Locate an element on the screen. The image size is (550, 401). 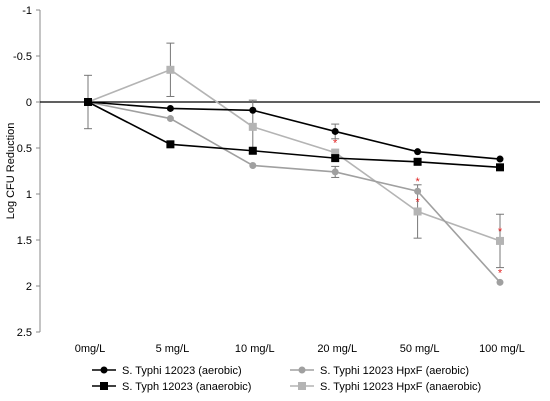
x-tick-label: 5 mg/L is located at coordinates (173, 349).